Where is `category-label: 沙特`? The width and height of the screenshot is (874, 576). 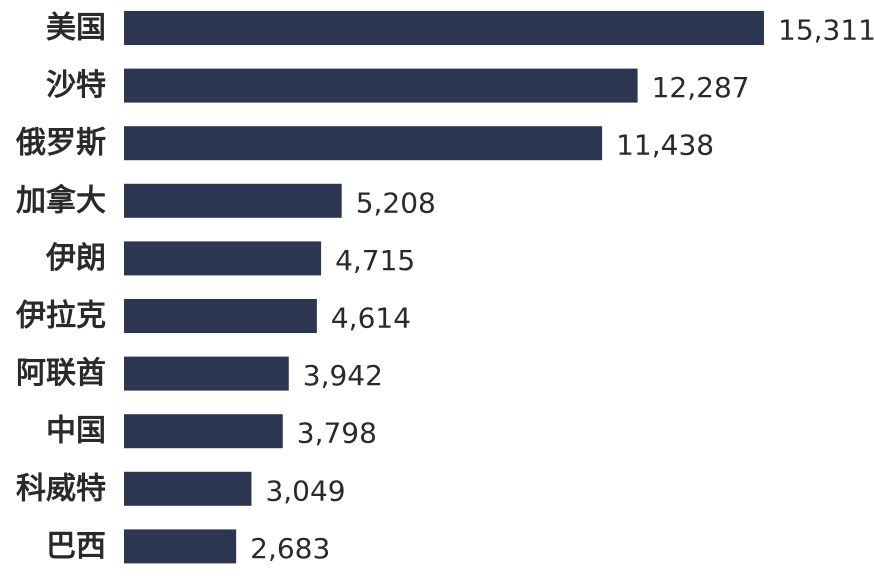 category-label: 沙特 is located at coordinates (76, 85).